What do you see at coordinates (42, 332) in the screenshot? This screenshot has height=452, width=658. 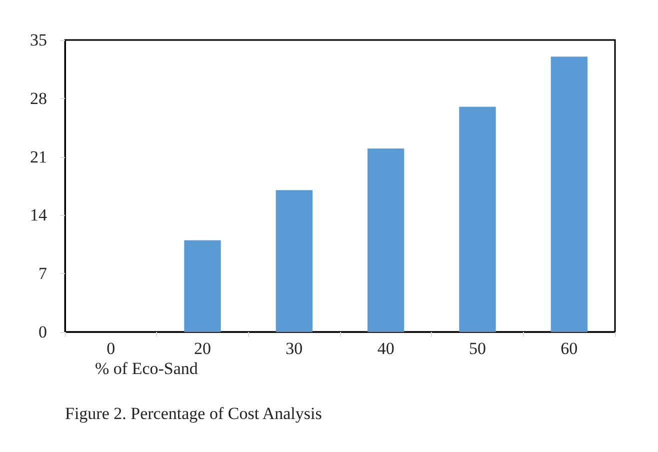 I see `y-tick-label: 0` at bounding box center [42, 332].